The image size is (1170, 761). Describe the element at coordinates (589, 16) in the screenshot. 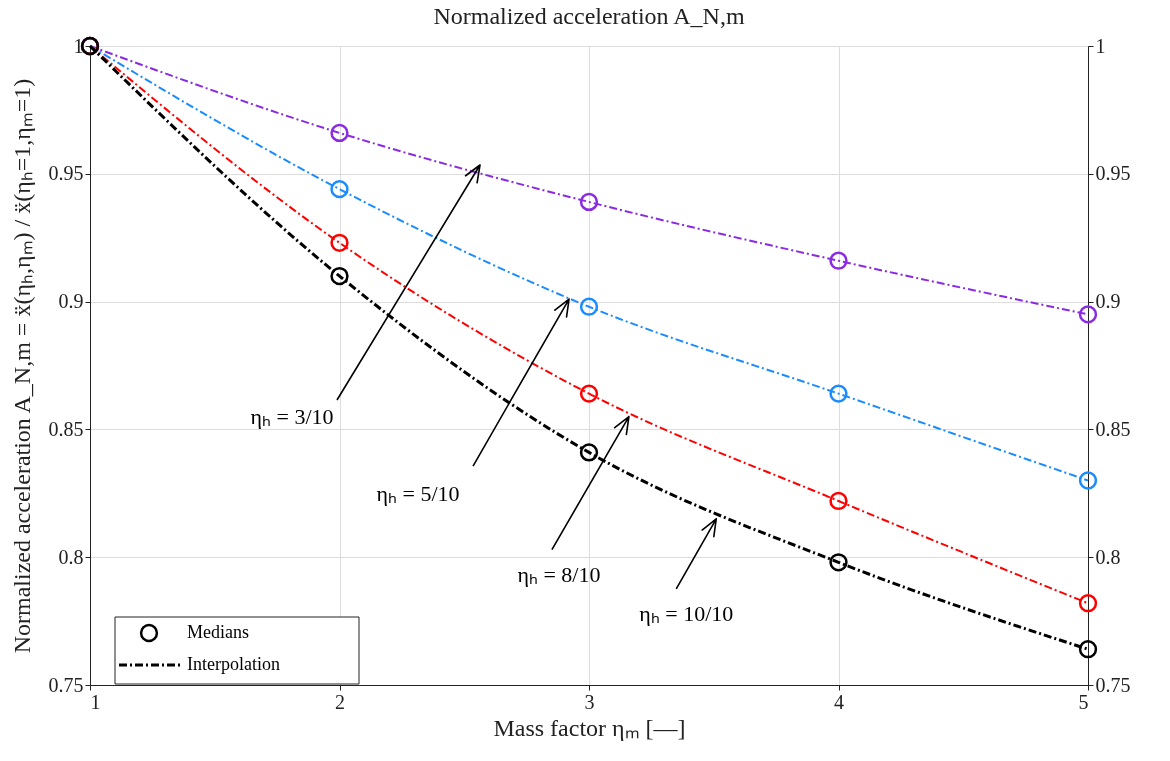

I see `chart-title: Normalized acceleration A_N,m` at that location.